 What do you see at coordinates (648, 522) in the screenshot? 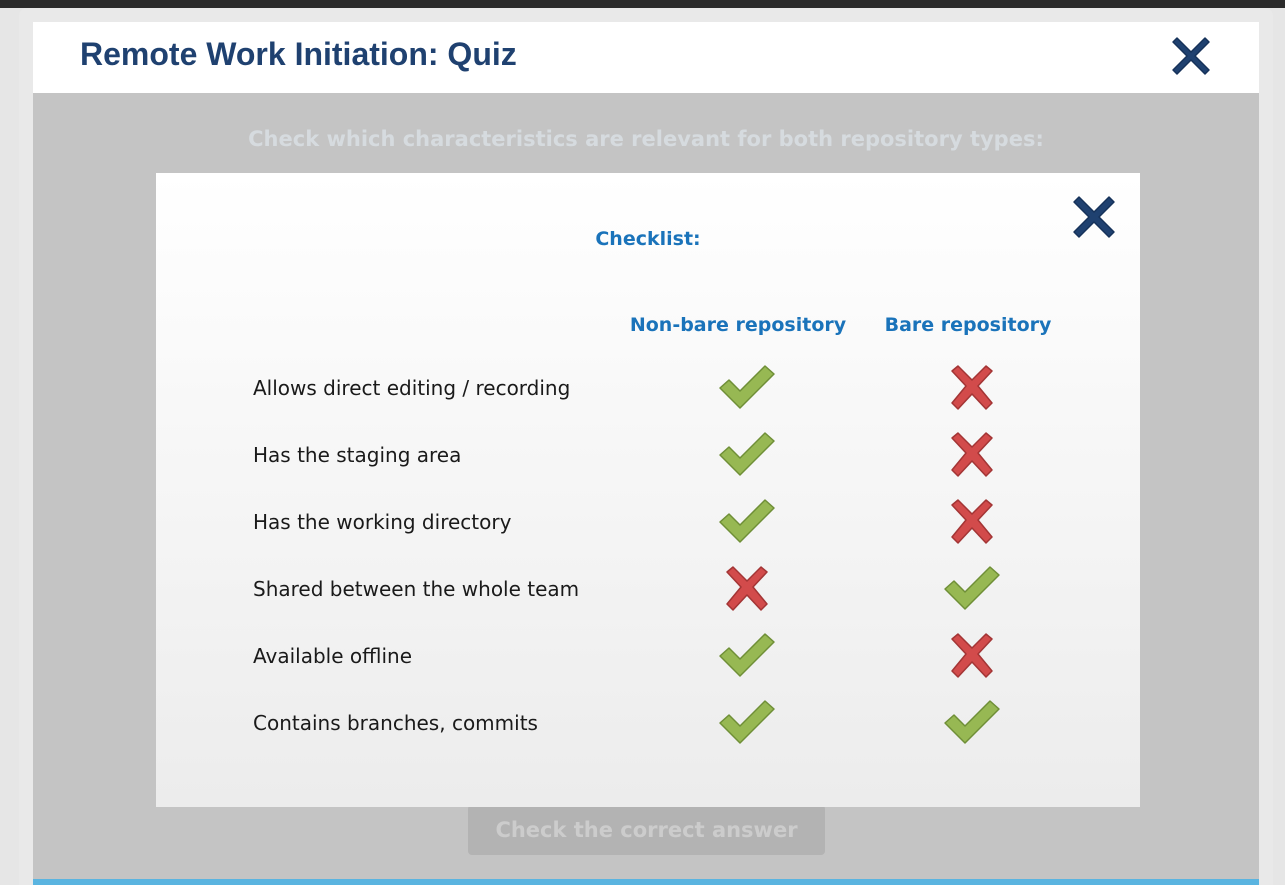
I see `checklist-row: Has the working directory` at bounding box center [648, 522].